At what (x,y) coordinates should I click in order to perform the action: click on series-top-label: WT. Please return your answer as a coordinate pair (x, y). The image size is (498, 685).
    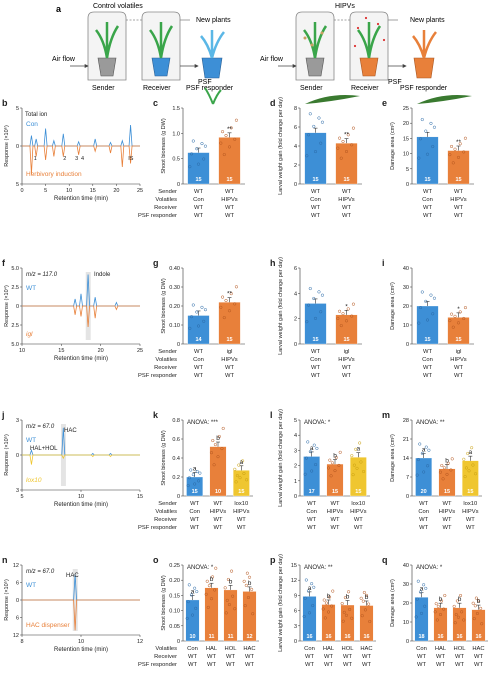
    Looking at the image, I should click on (31, 288).